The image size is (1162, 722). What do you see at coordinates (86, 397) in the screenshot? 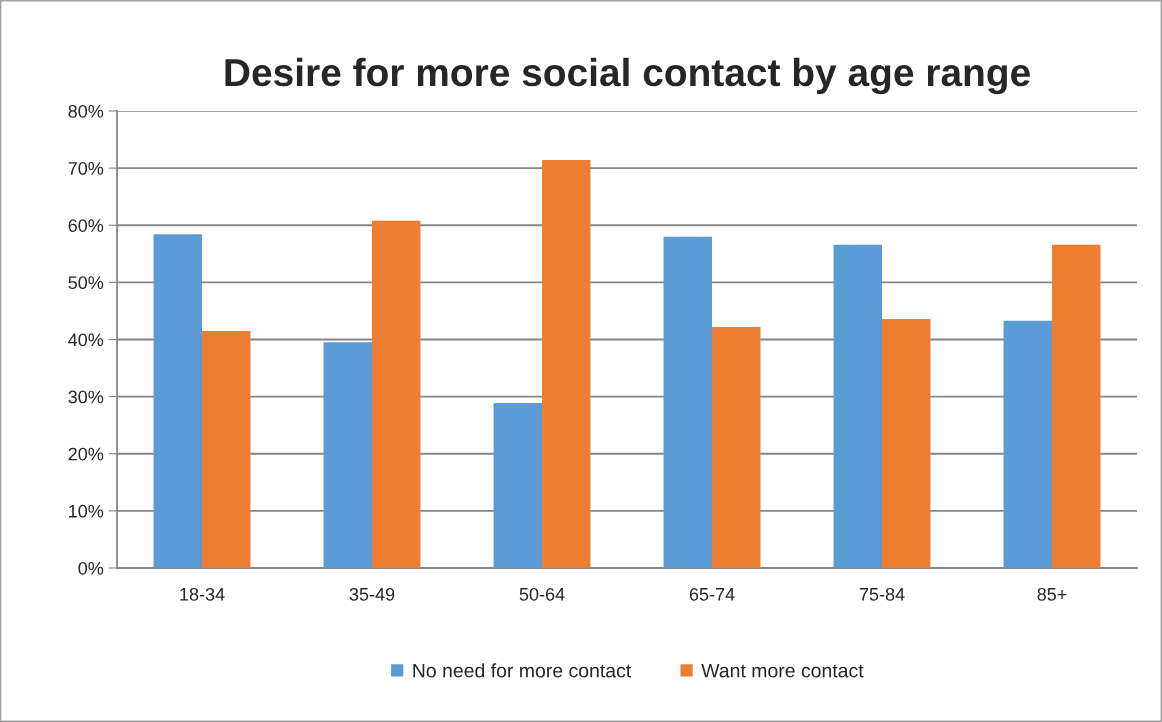
I see `y-tick-label: 30%` at bounding box center [86, 397].